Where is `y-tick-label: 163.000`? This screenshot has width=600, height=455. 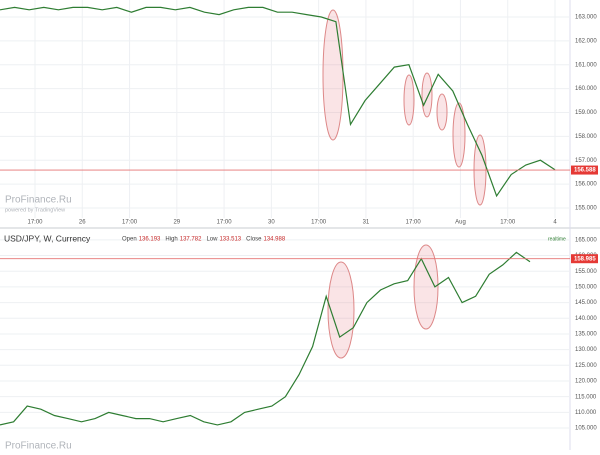
y-tick-label: 163.000 is located at coordinates (586, 18).